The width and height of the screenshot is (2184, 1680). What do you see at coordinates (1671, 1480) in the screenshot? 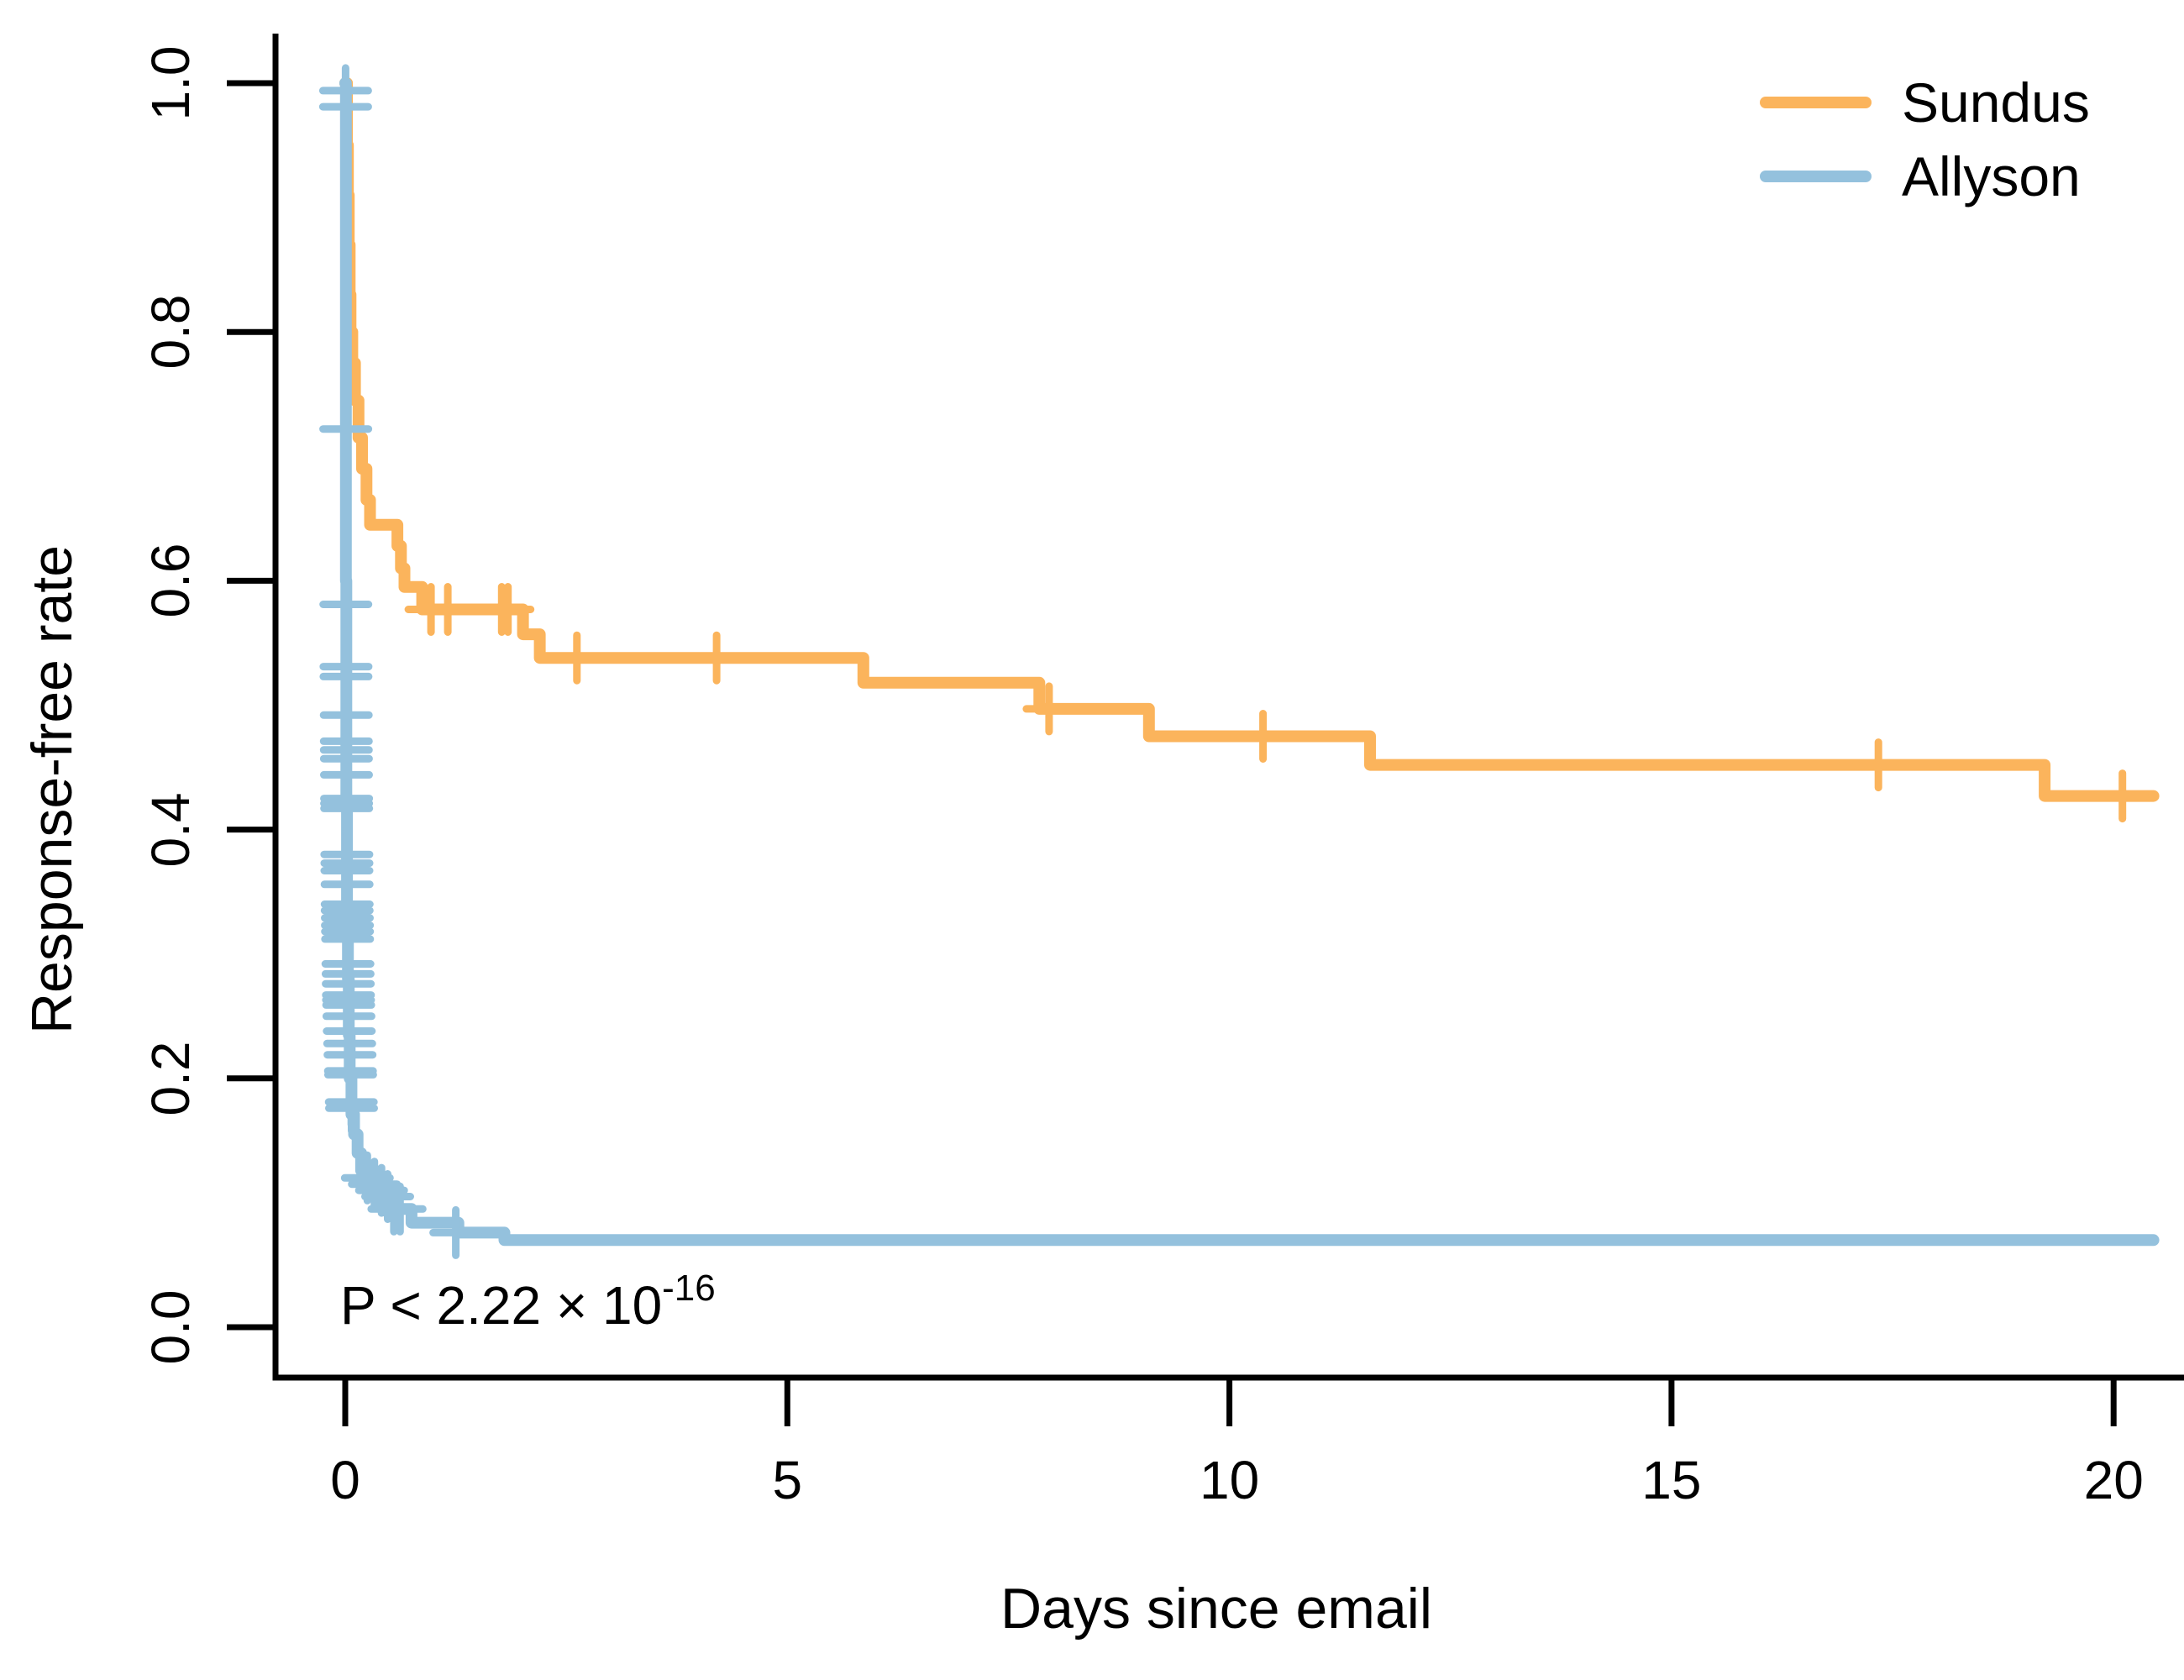
I see `x-tick-label: 15` at bounding box center [1671, 1480].